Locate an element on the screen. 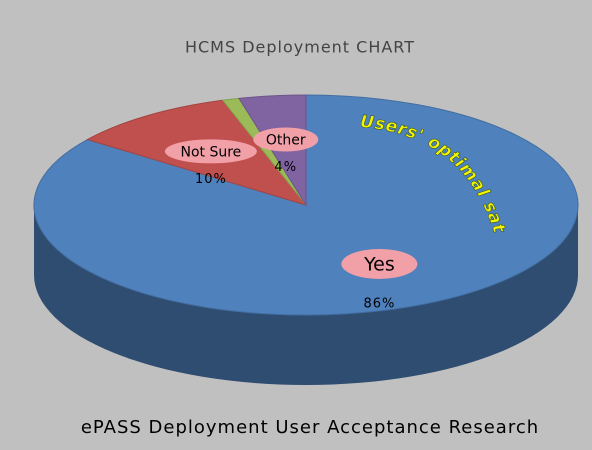 The width and height of the screenshot is (592, 450). value-label: 86% is located at coordinates (379, 303).